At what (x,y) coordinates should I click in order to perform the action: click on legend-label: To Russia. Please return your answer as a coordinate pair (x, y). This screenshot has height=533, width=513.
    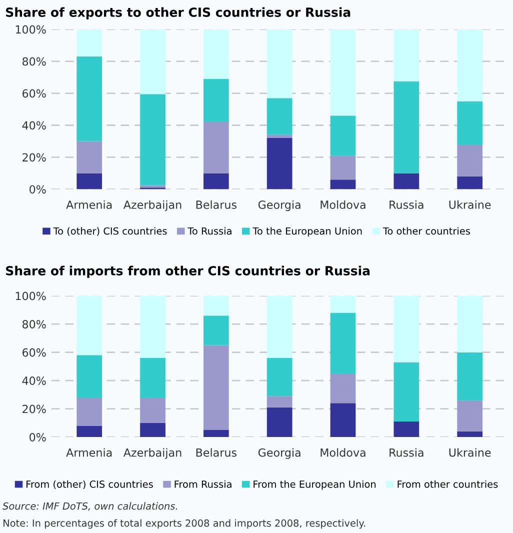
    Looking at the image, I should click on (210, 231).